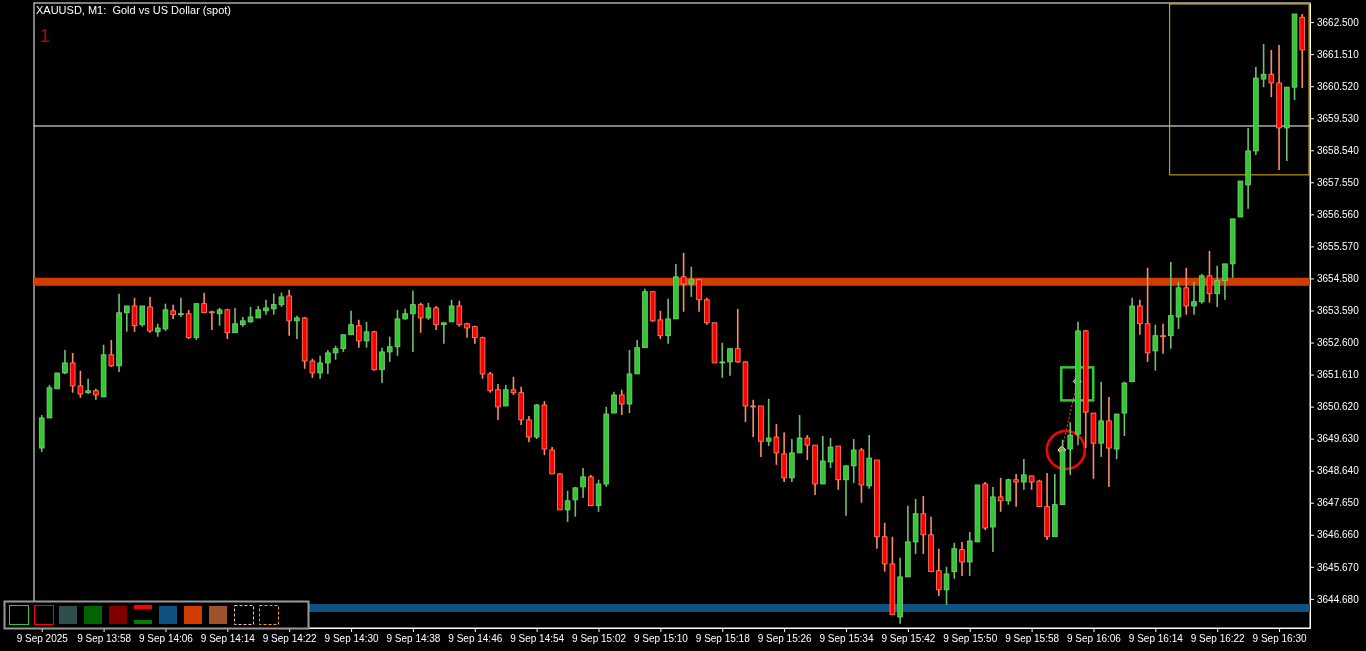 The height and width of the screenshot is (651, 1366). I want to click on x-tick-label: 9 Sep 16:30, so click(1279, 639).